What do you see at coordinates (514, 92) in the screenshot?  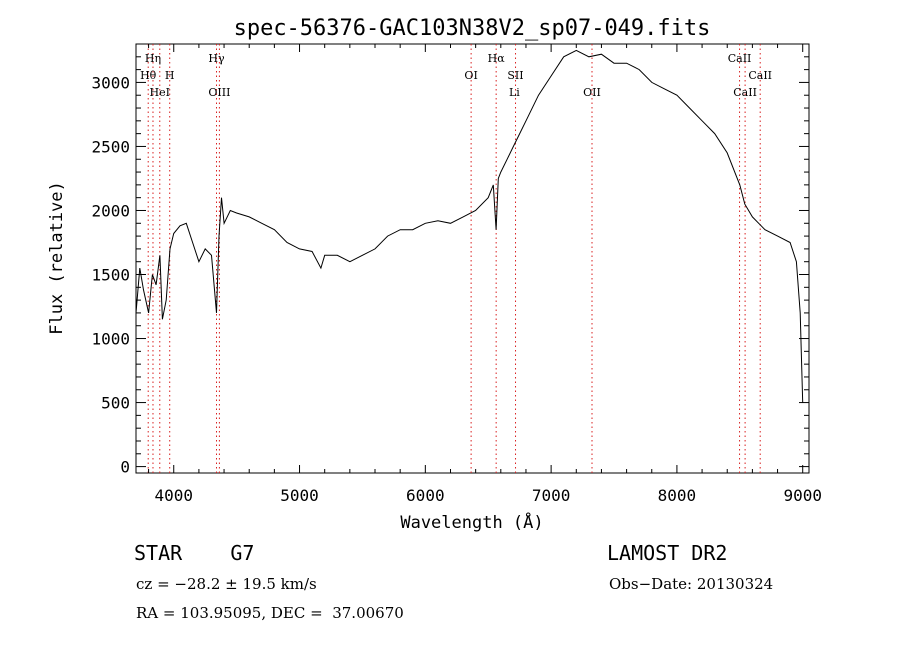 I see `line-label: Li` at bounding box center [514, 92].